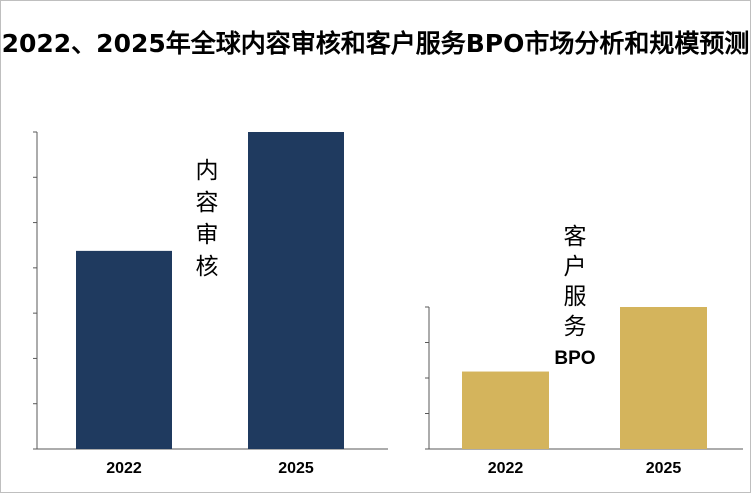  Describe the element at coordinates (375, 43) in the screenshot. I see `chart-title: 2022、2025年全球内容审核和客户服务BPO市场分析和规模预测` at that location.